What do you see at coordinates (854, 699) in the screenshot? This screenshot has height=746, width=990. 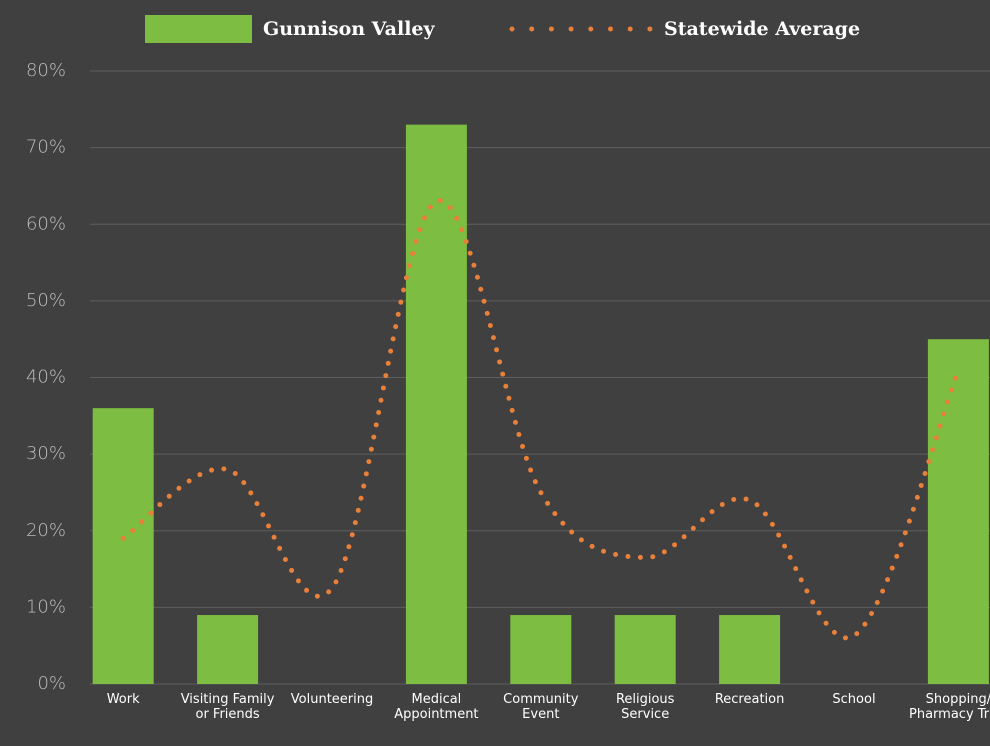 I see `x-tick-label: School` at bounding box center [854, 699].